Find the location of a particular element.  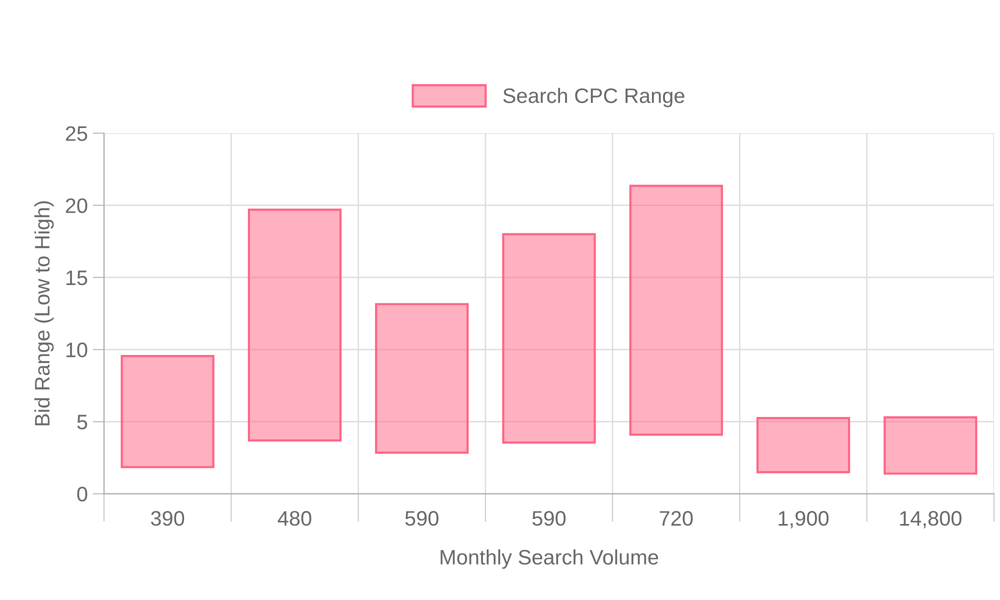

y-tick-label: 15 is located at coordinates (77, 278).